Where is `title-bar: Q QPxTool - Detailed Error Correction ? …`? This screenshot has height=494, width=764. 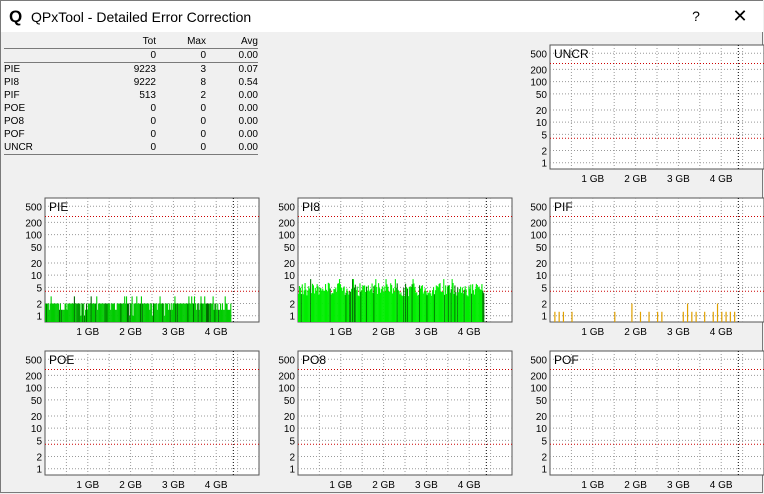
title-bar: Q QPxTool - Detailed Error Correction ? … is located at coordinates (382, 16).